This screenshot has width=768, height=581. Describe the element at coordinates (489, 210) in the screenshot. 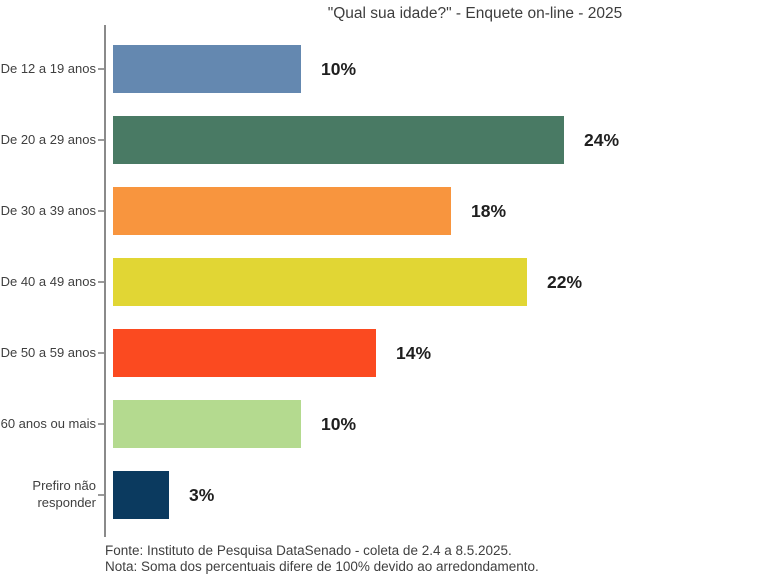

I see `value-label: 18%` at that location.